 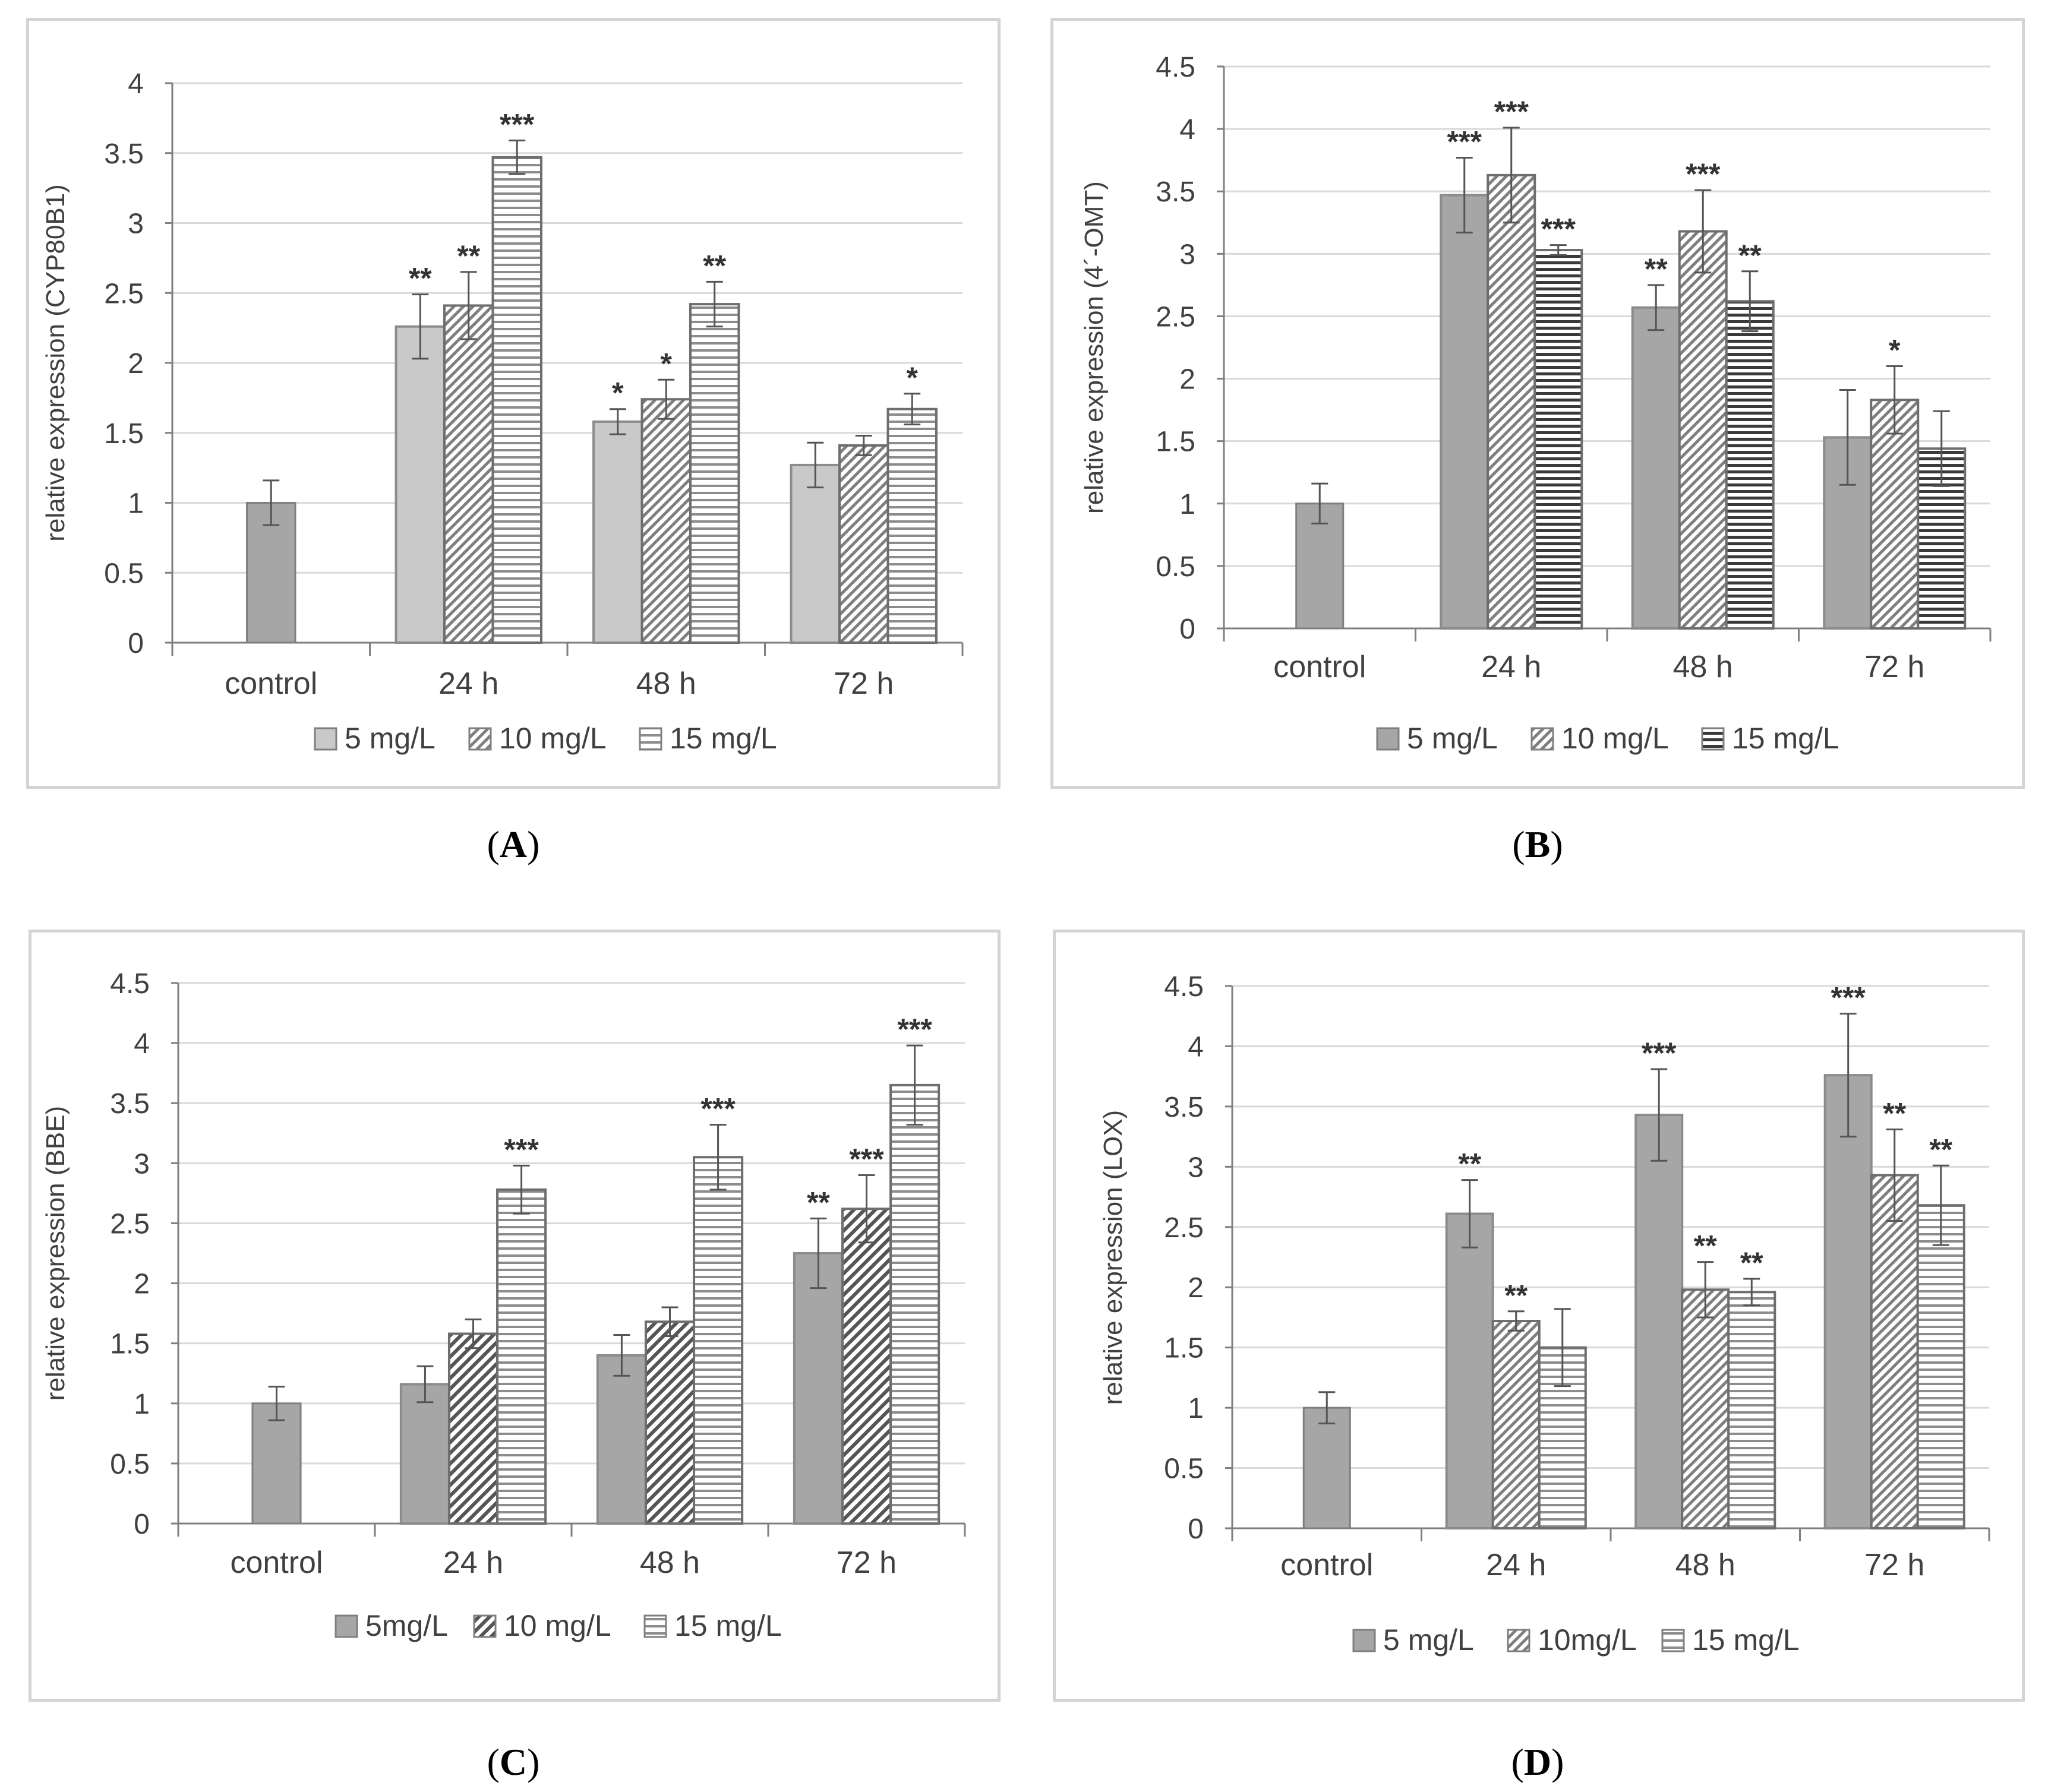 What do you see at coordinates (708, 738) in the screenshot?
I see `legend-item: 15 mg/L` at bounding box center [708, 738].